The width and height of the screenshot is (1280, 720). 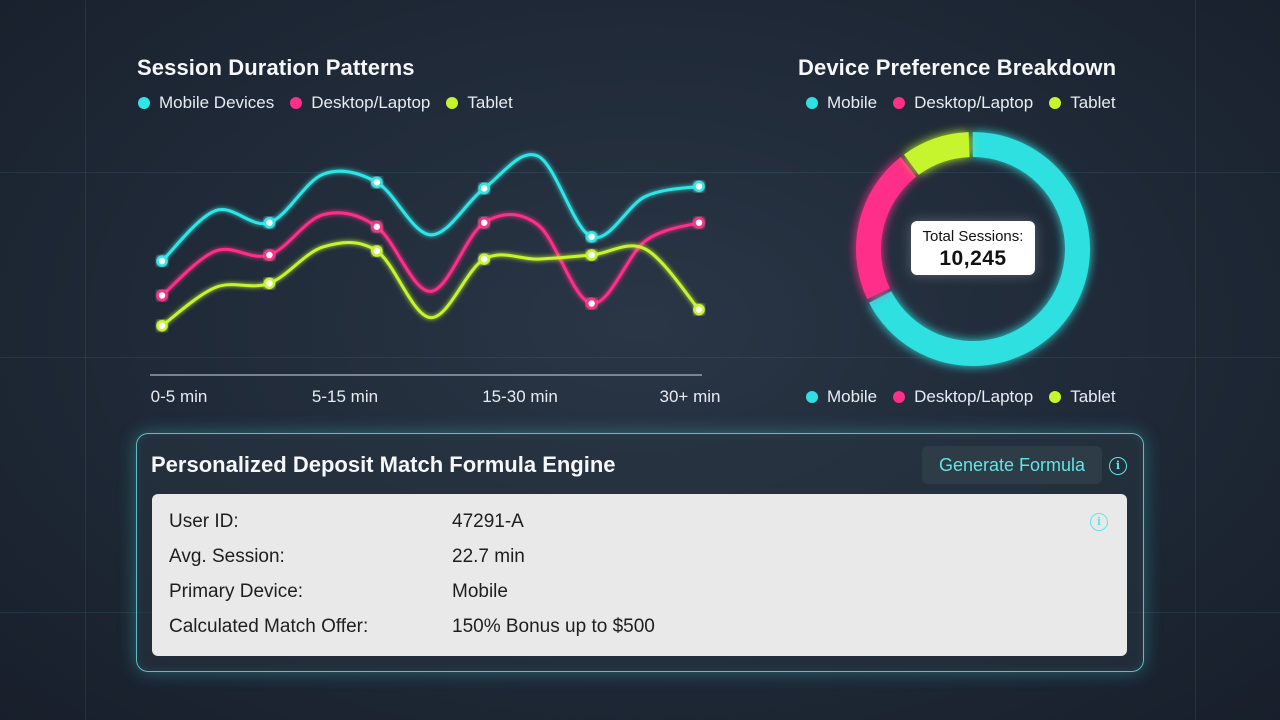 What do you see at coordinates (179, 396) in the screenshot?
I see `x-tick-label: 0-5 min` at bounding box center [179, 396].